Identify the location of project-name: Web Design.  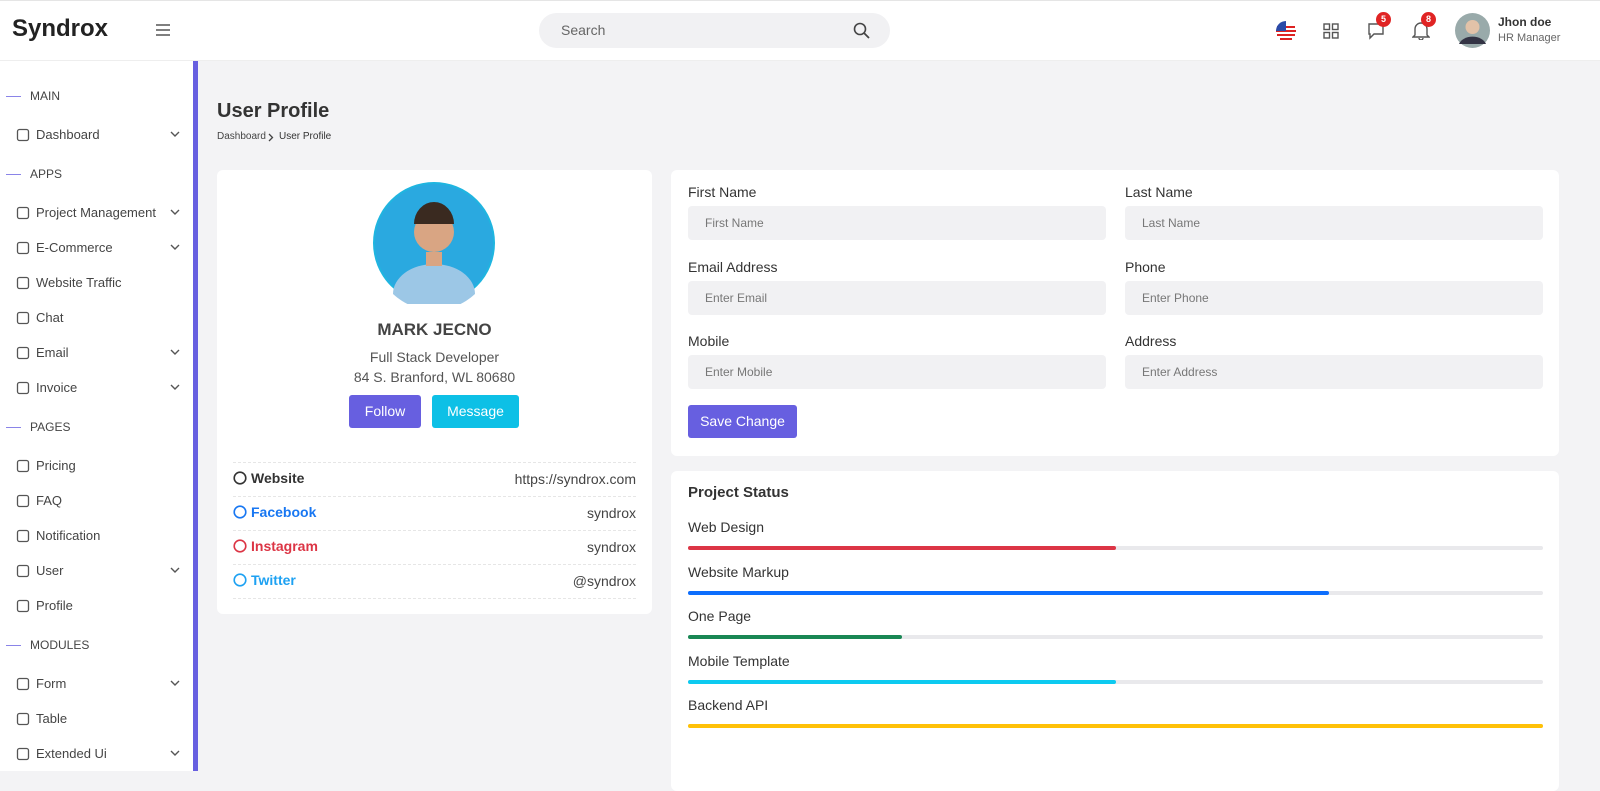
(726, 527).